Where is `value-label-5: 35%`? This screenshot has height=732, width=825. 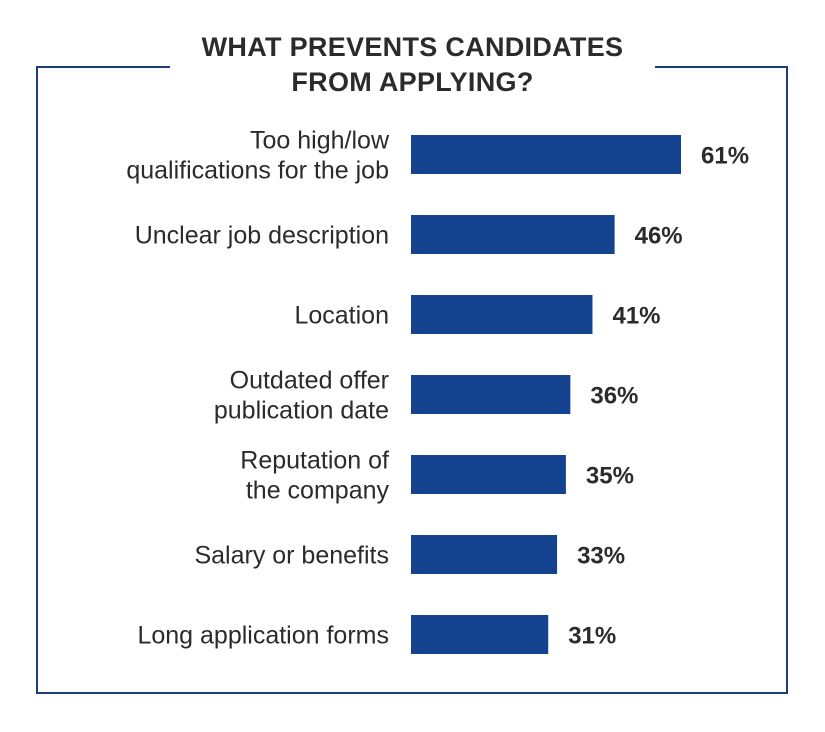 value-label-5: 35% is located at coordinates (610, 476).